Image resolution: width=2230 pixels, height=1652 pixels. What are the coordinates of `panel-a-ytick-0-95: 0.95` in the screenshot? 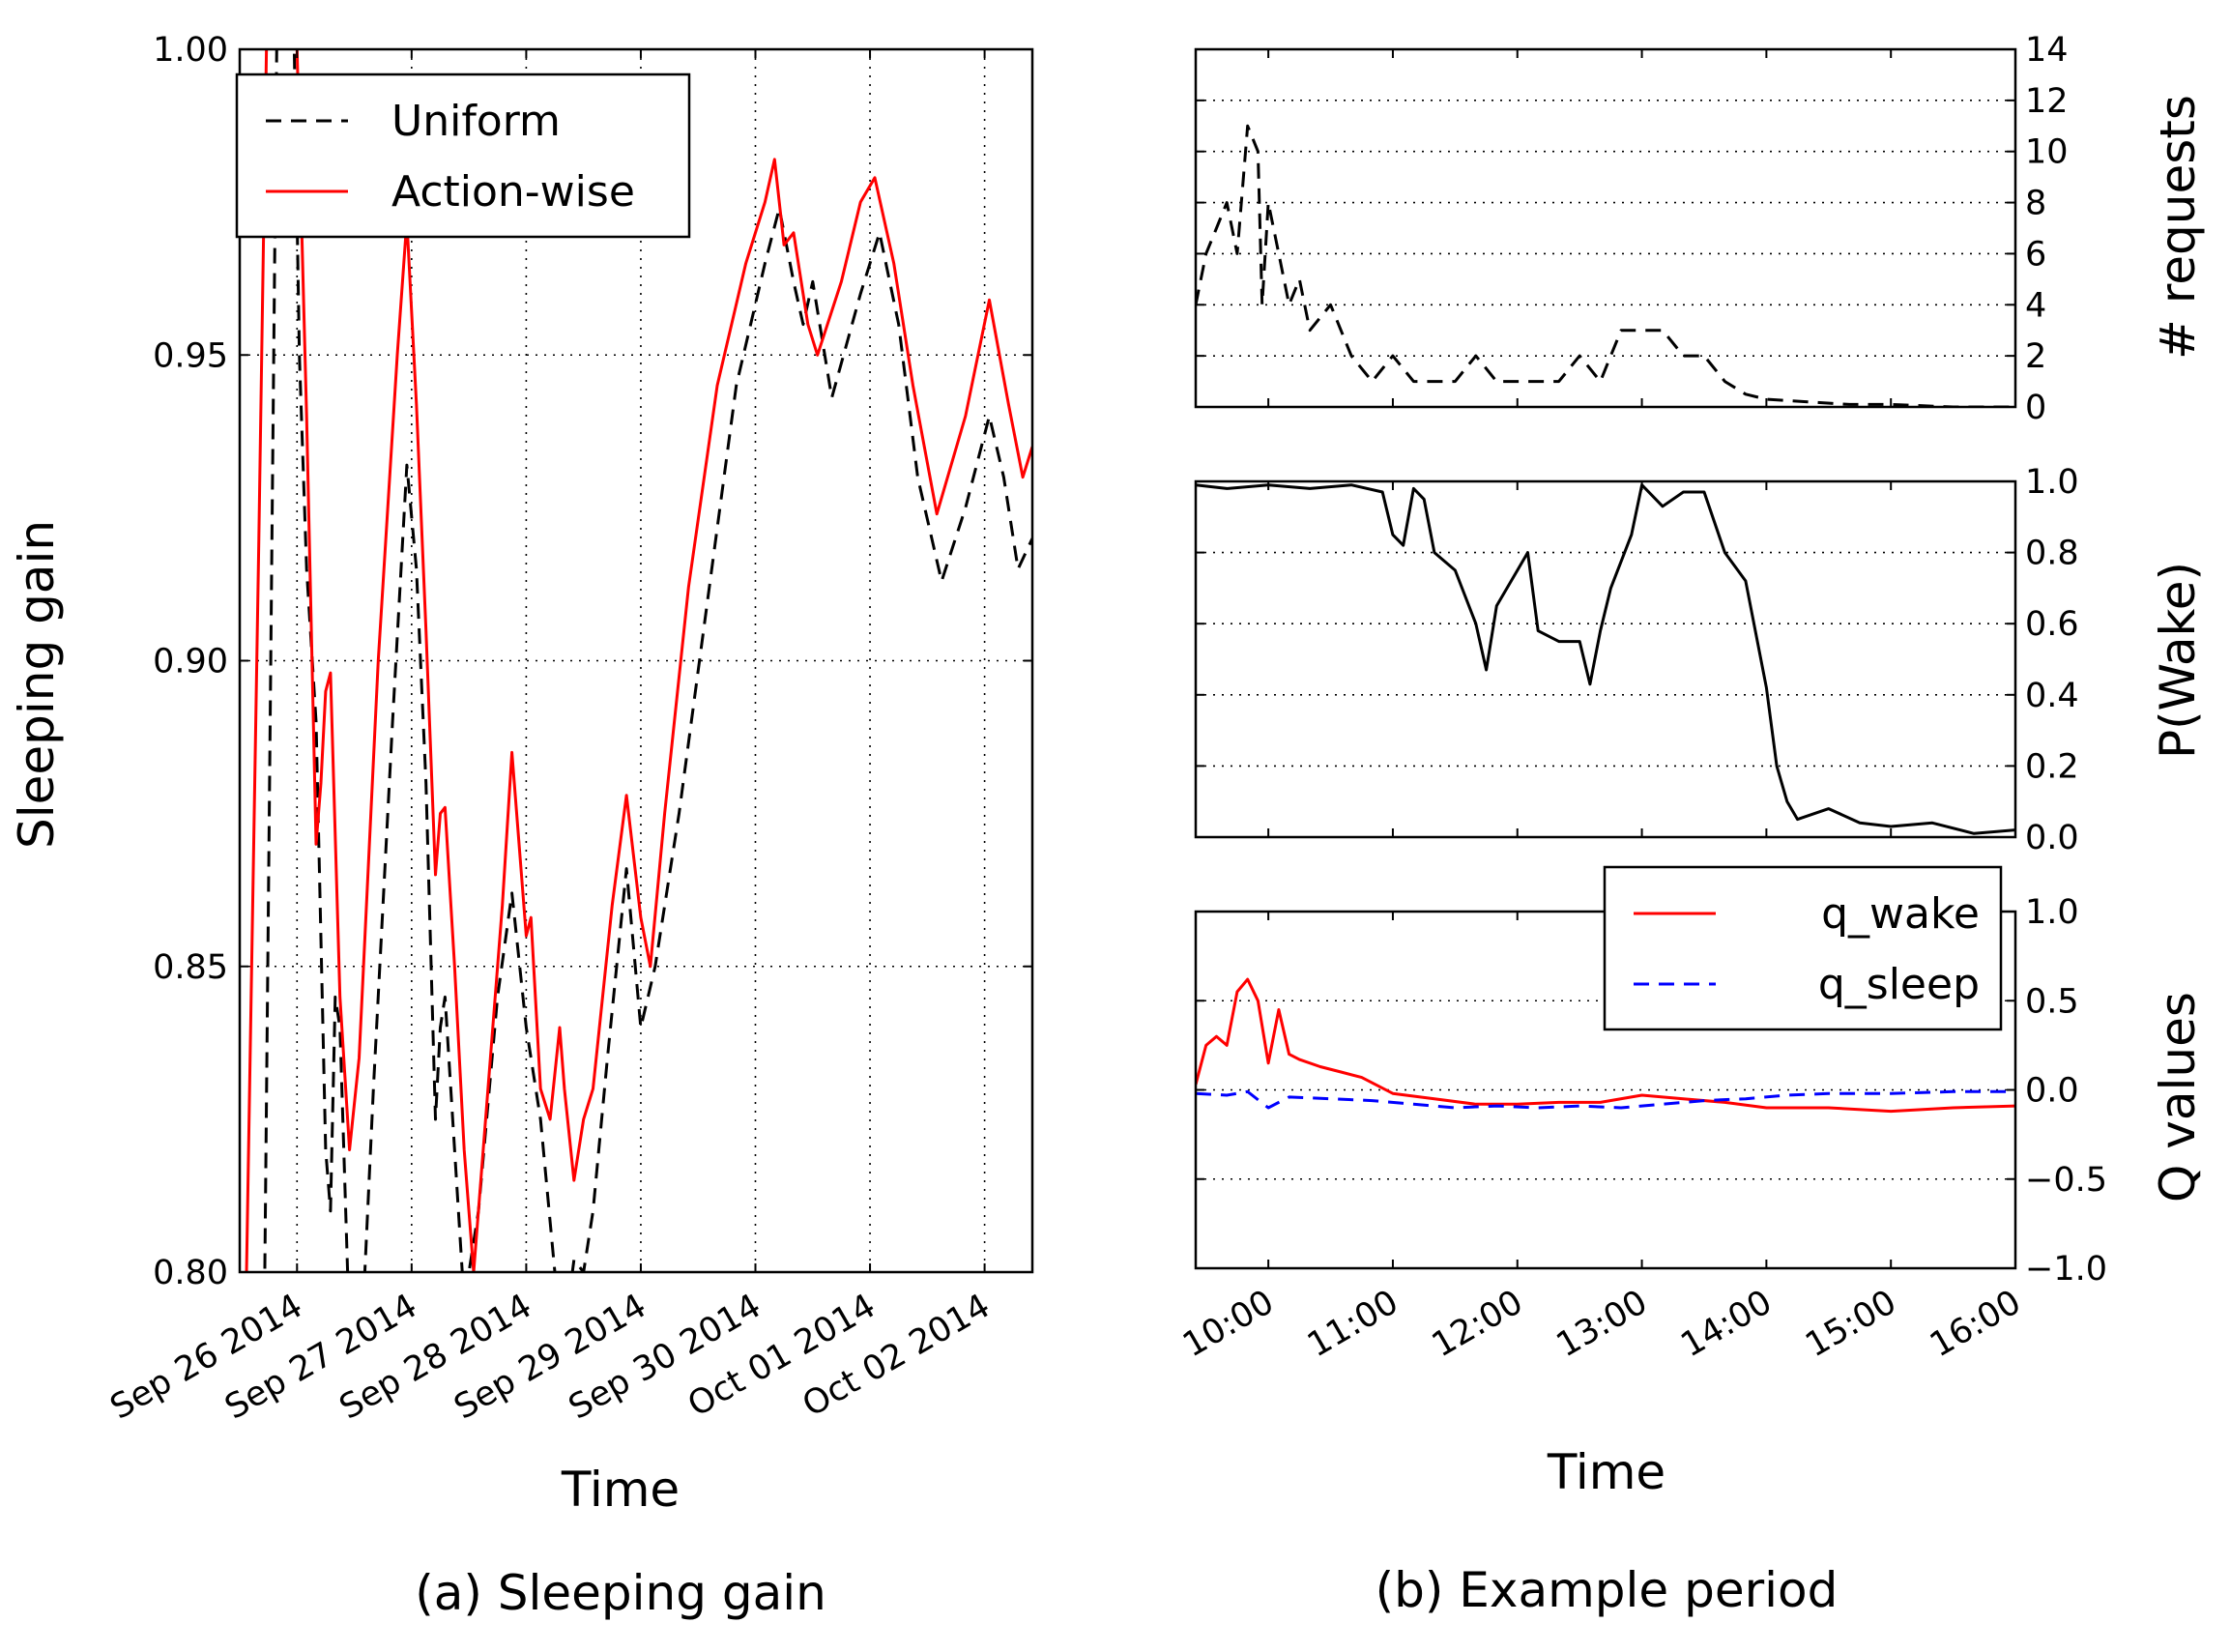 It's located at (191, 355).